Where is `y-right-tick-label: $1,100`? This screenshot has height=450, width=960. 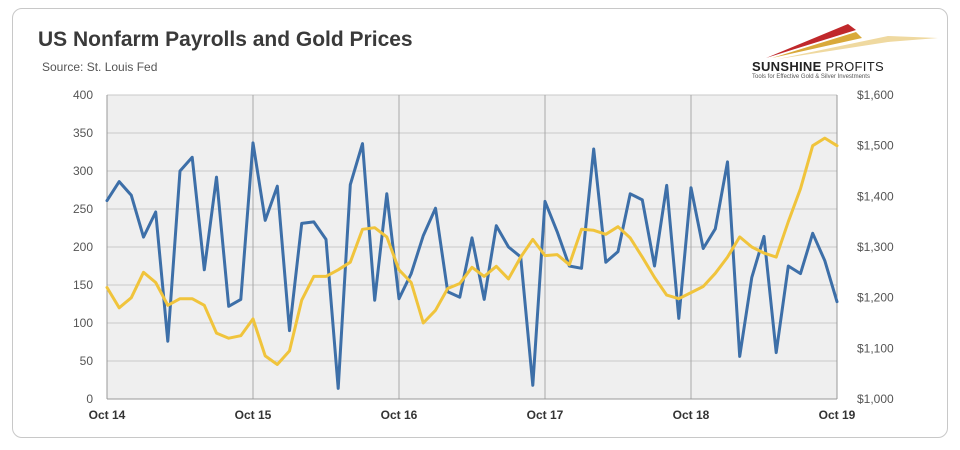 y-right-tick-label: $1,100 is located at coordinates (875, 348).